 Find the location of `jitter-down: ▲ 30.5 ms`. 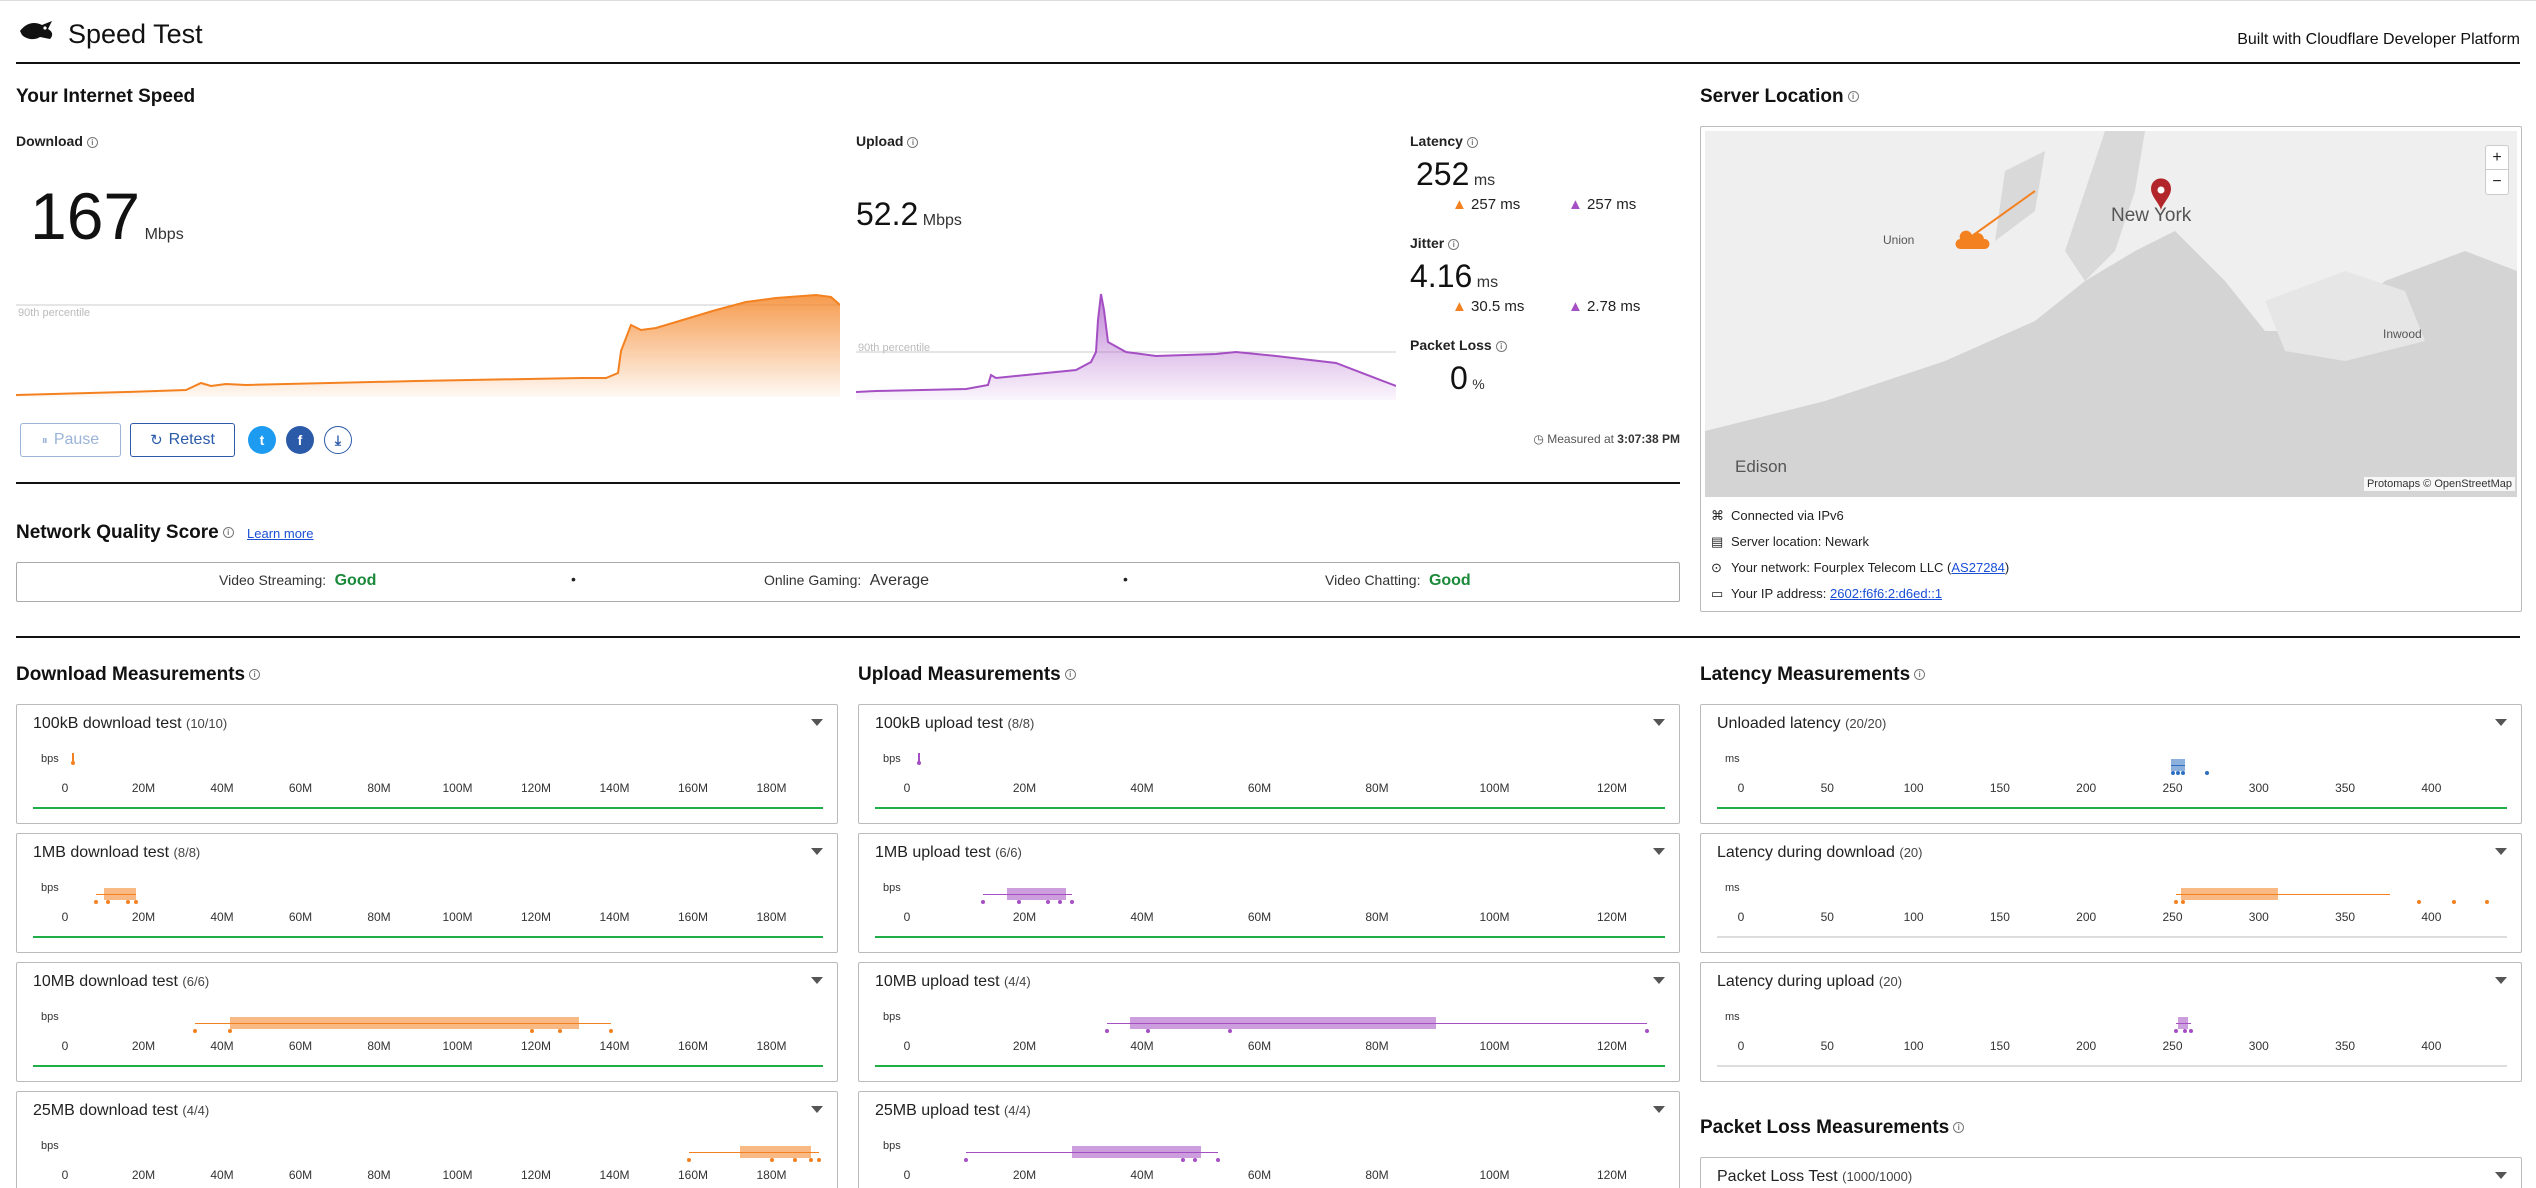

jitter-down: ▲ 30.5 ms is located at coordinates (1488, 306).